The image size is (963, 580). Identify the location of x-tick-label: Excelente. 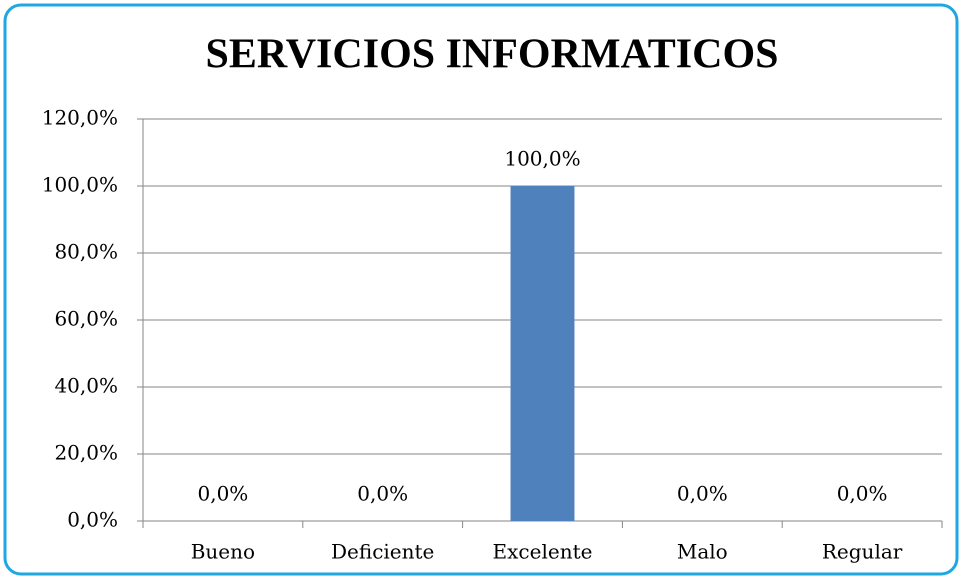
(543, 552).